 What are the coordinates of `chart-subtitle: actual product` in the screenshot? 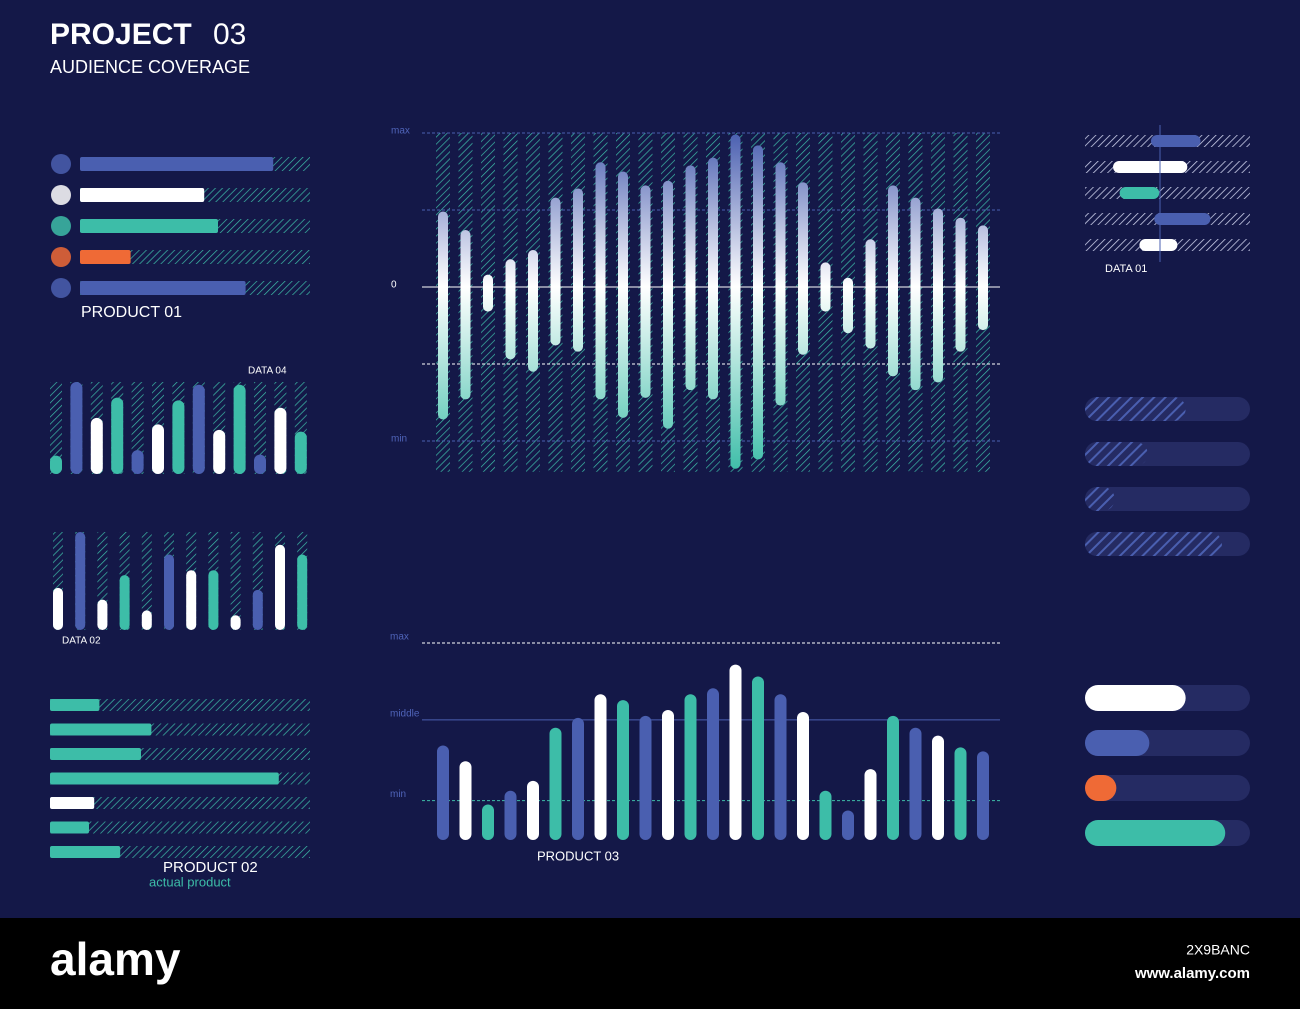 It's located at (190, 881).